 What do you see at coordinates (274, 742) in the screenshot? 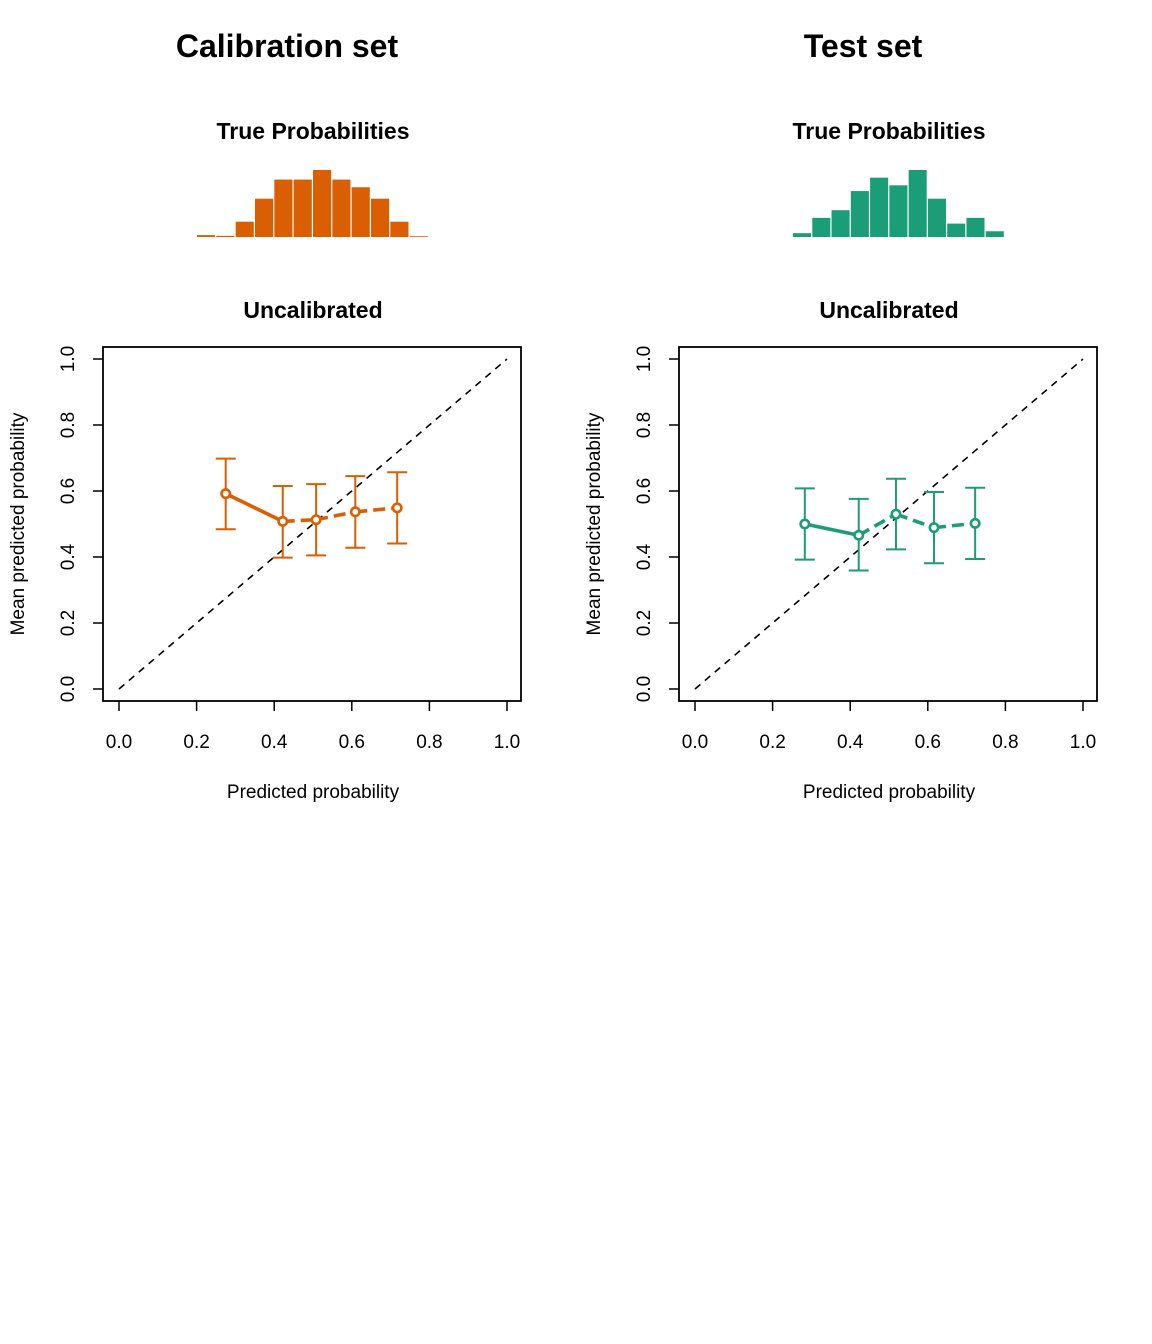
I see `x-tick-label-calibration: 0.4` at bounding box center [274, 742].